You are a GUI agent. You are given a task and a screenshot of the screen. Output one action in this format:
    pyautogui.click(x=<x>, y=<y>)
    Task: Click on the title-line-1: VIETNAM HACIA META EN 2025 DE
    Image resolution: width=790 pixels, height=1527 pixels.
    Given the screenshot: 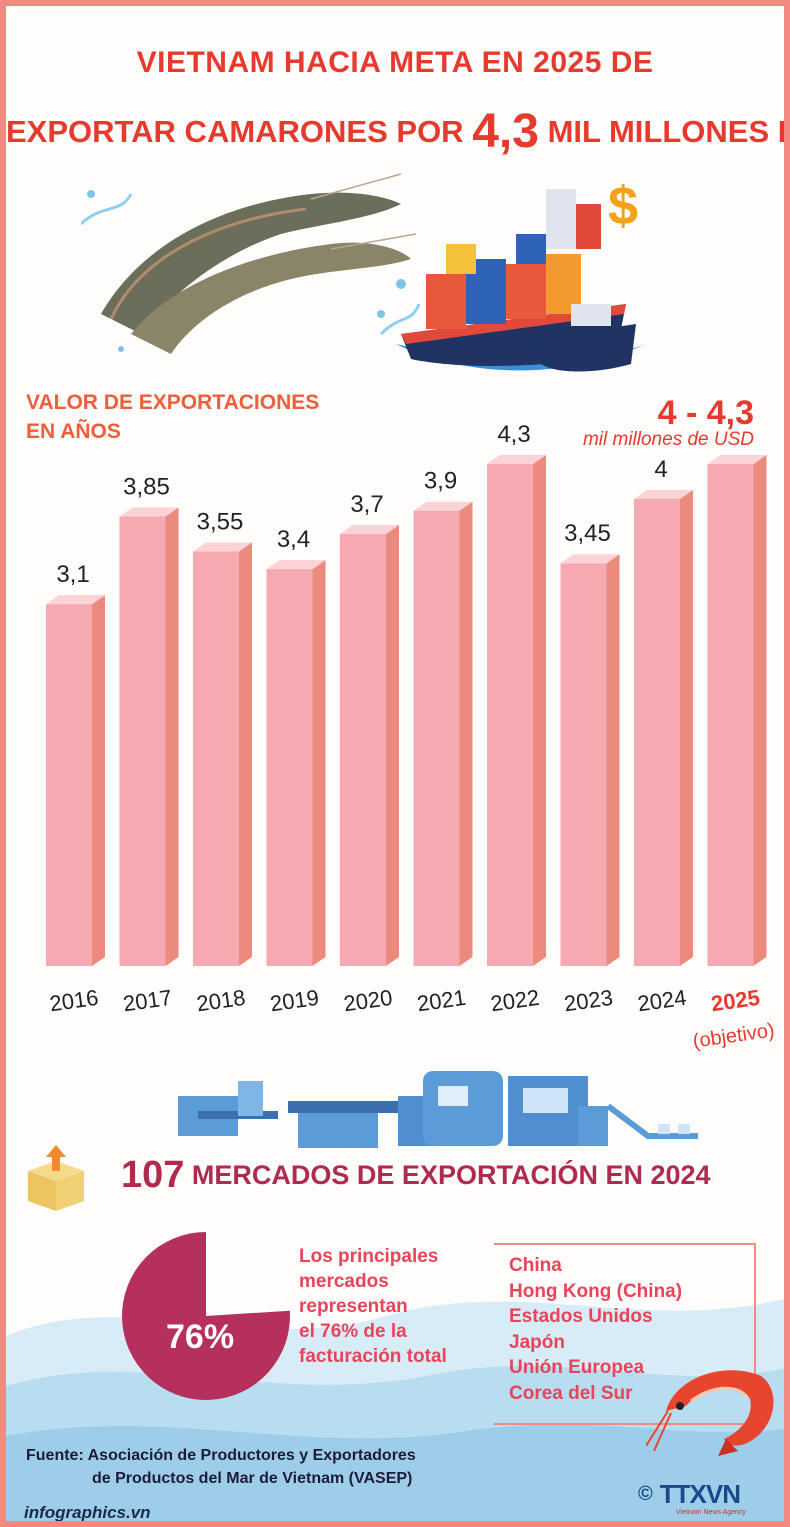 What is the action you would take?
    pyautogui.click(x=395, y=62)
    